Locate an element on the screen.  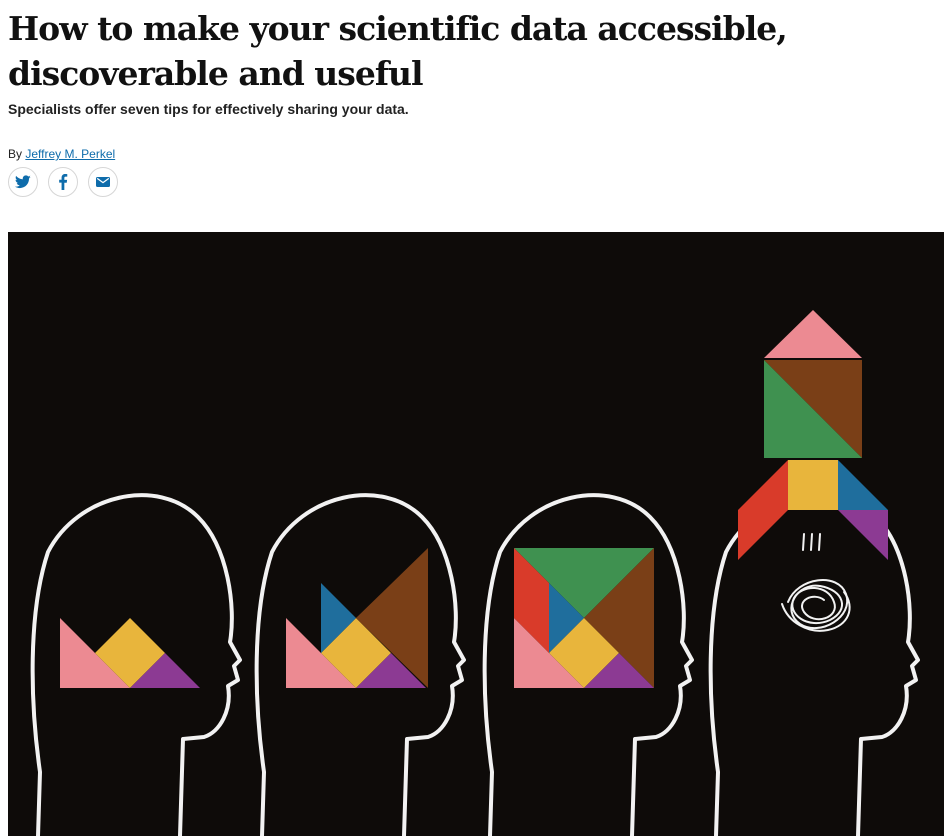
share-buttons is located at coordinates (63, 182).